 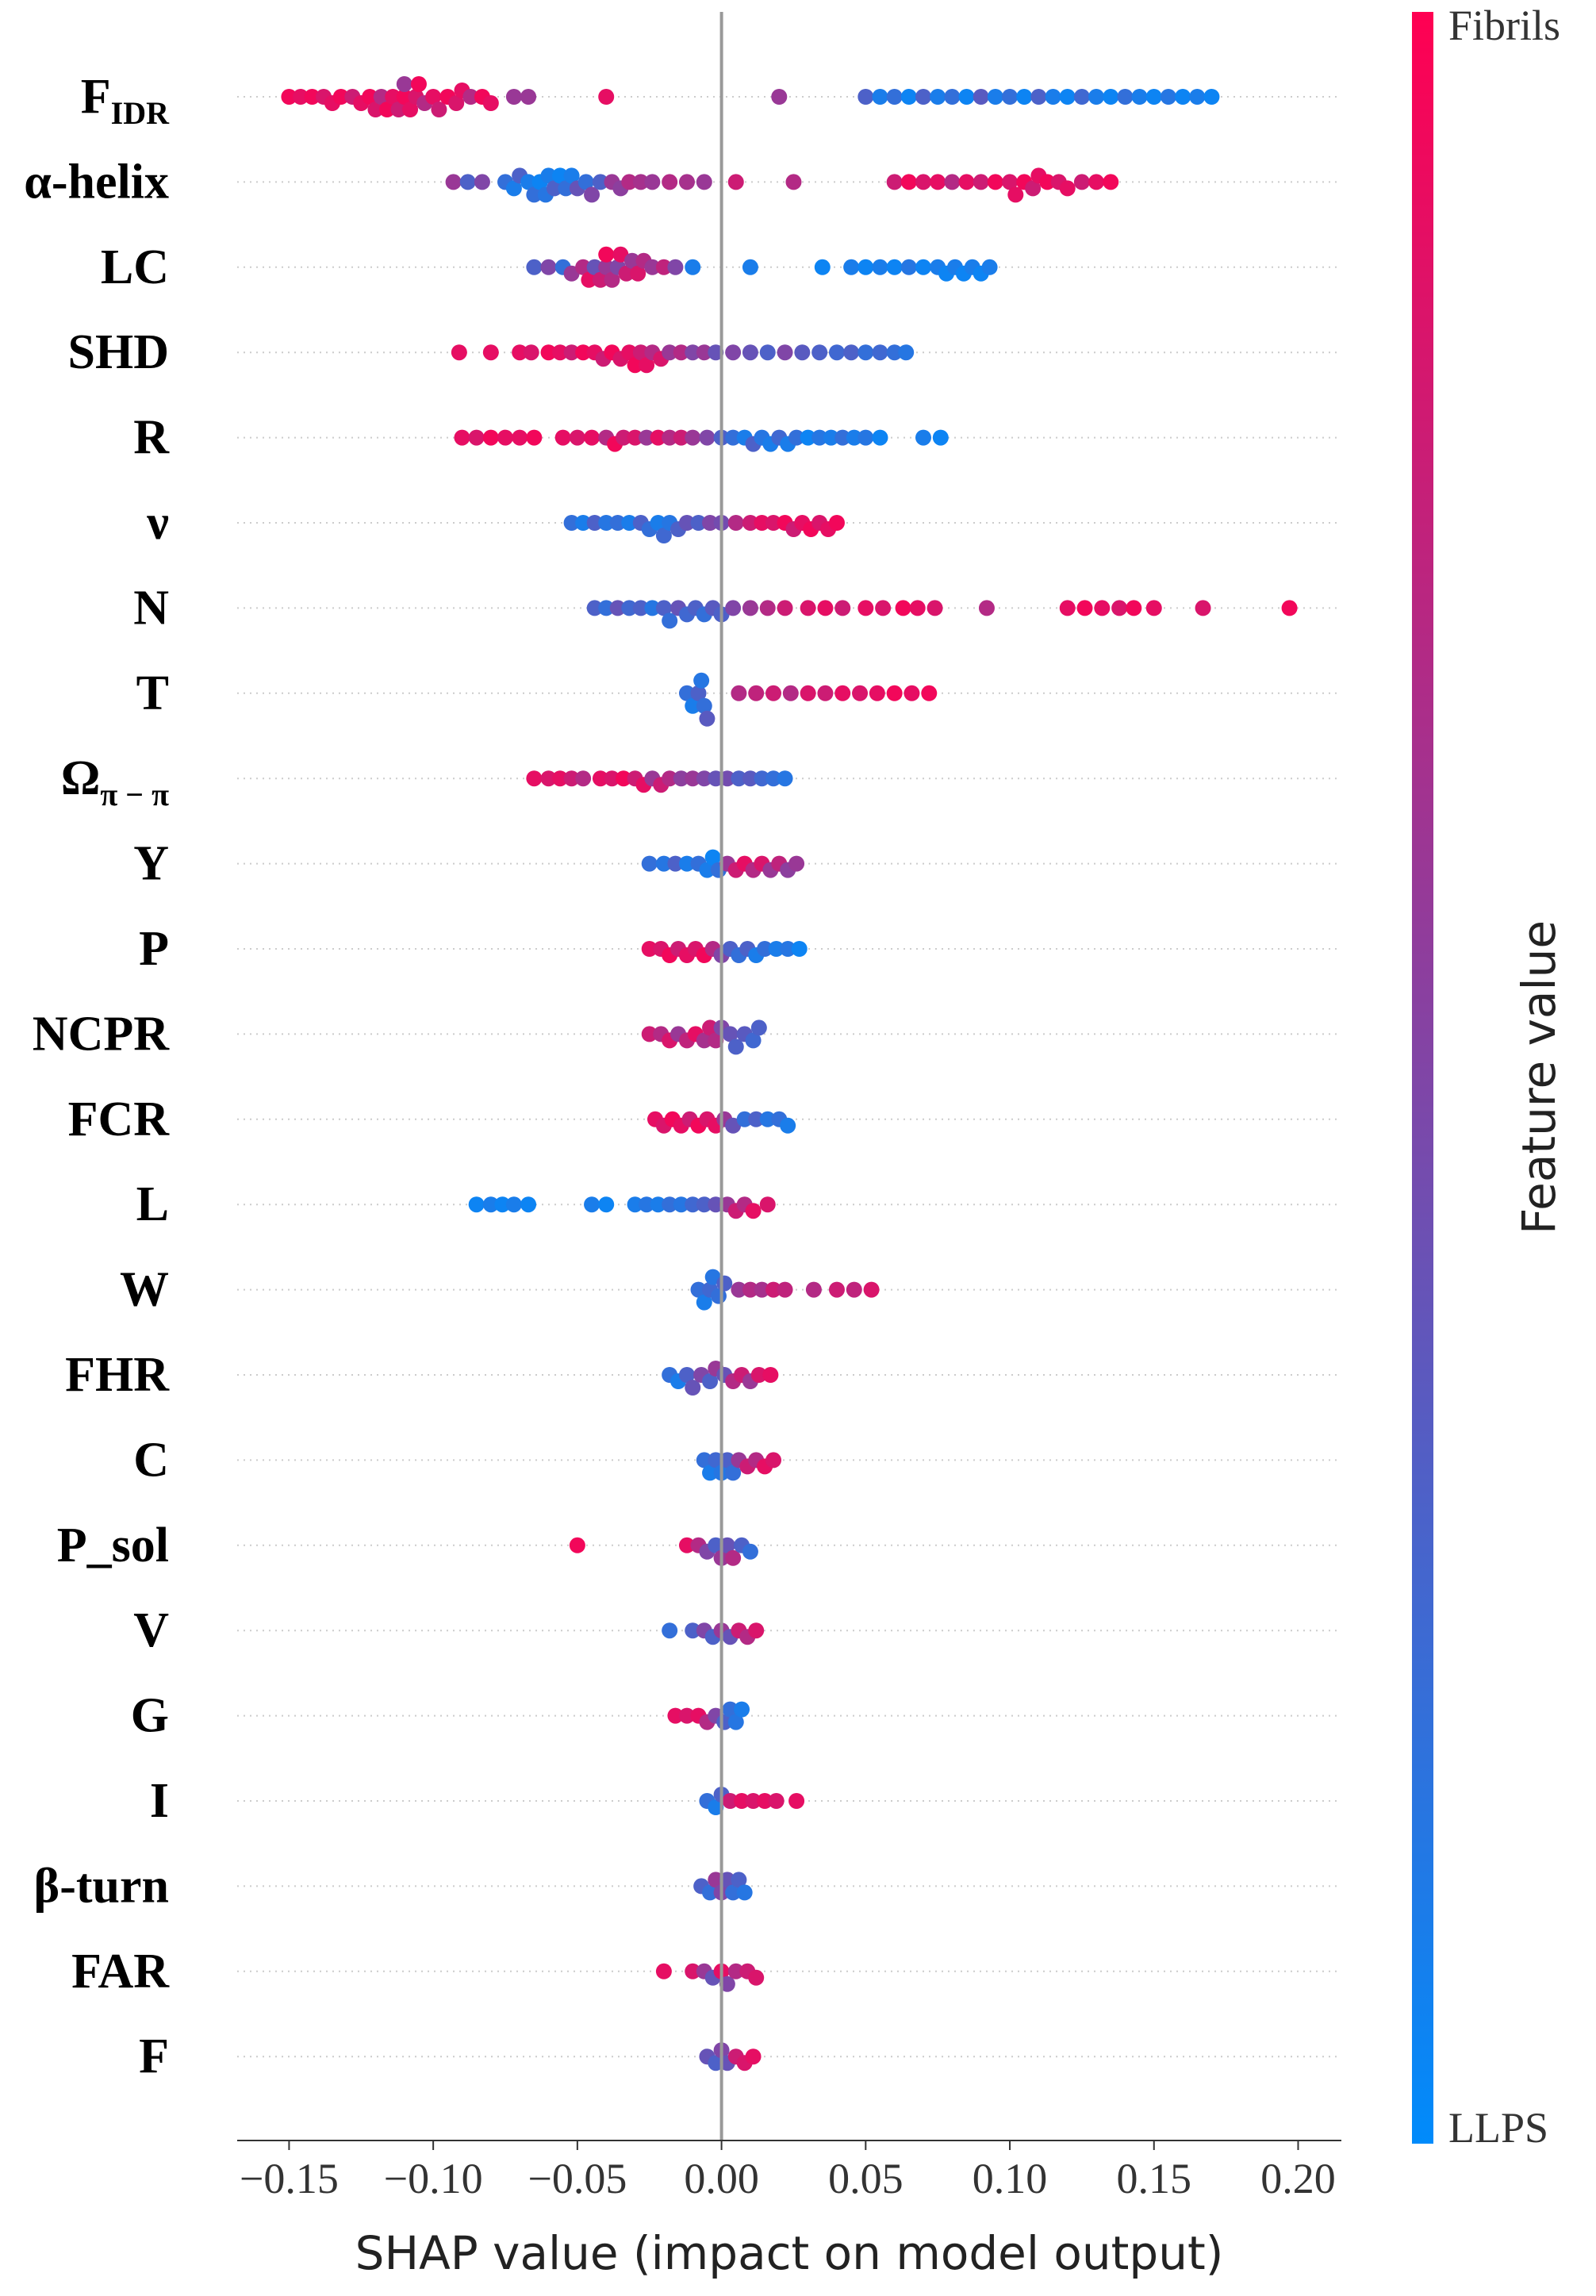 I want to click on feature-label: ν, so click(x=157, y=523).